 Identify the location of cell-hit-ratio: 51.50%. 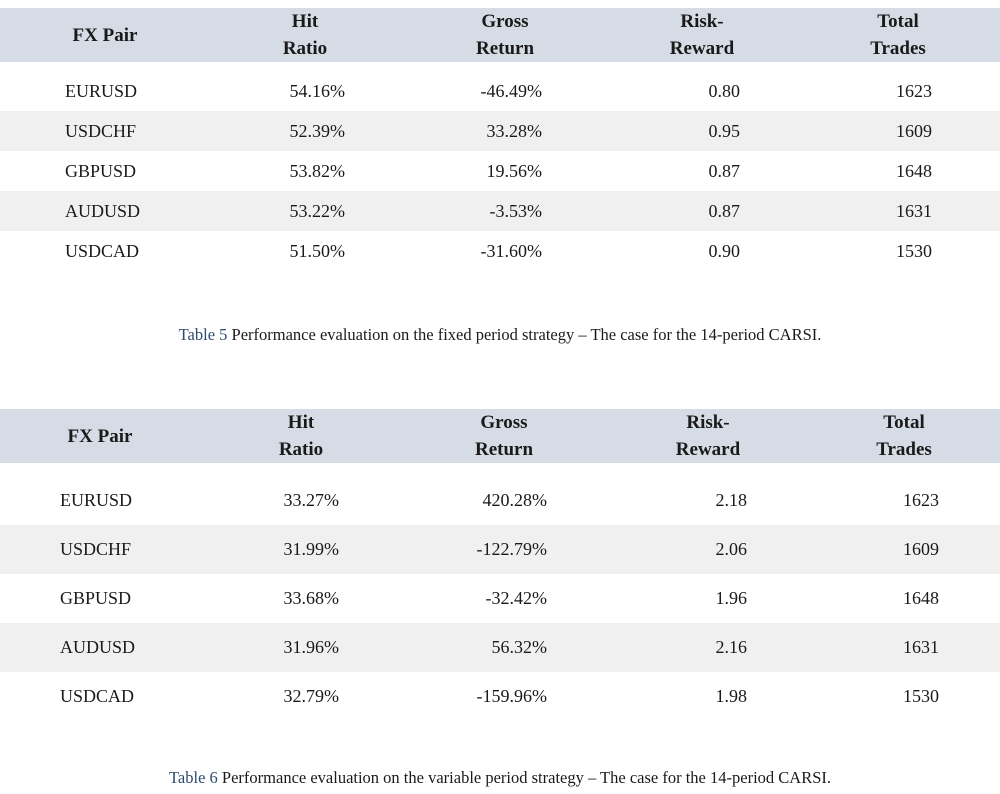
(317, 250).